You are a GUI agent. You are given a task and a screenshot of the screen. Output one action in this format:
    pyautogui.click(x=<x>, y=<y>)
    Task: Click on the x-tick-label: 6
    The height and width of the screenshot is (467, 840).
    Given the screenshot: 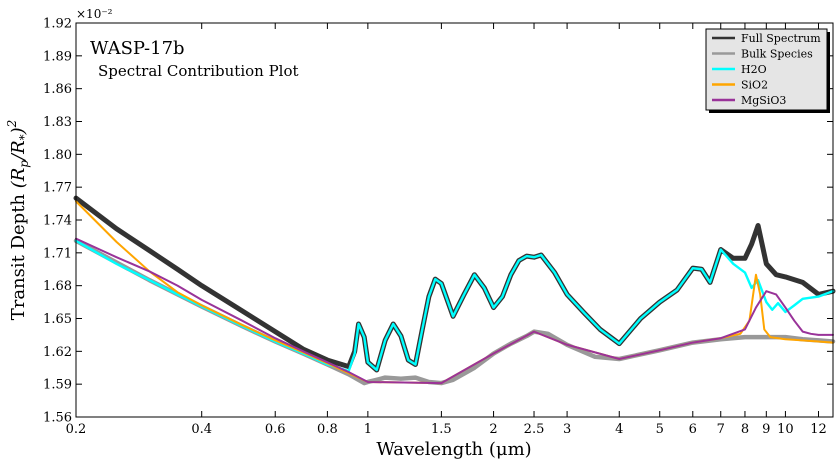 What is the action you would take?
    pyautogui.click(x=693, y=429)
    